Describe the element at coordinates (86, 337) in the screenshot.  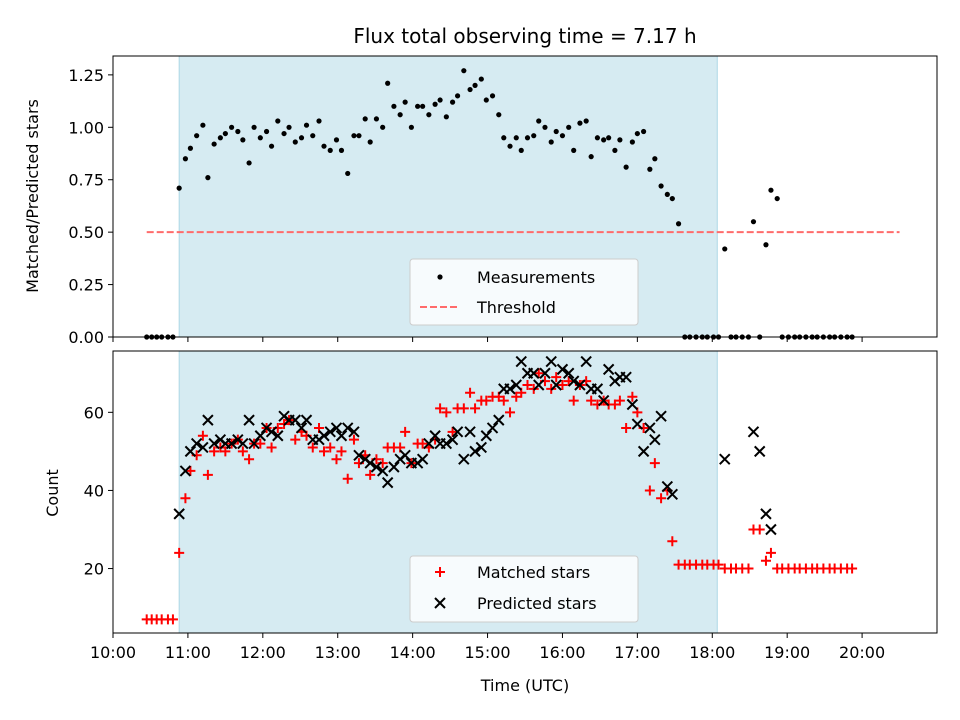
I see `y-tick-label: 0.00` at that location.